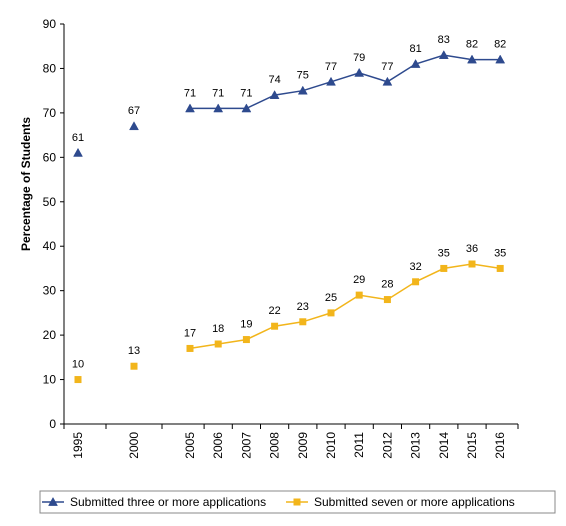 The image size is (566, 526). I want to click on y-tick-label: 90, so click(50, 24).